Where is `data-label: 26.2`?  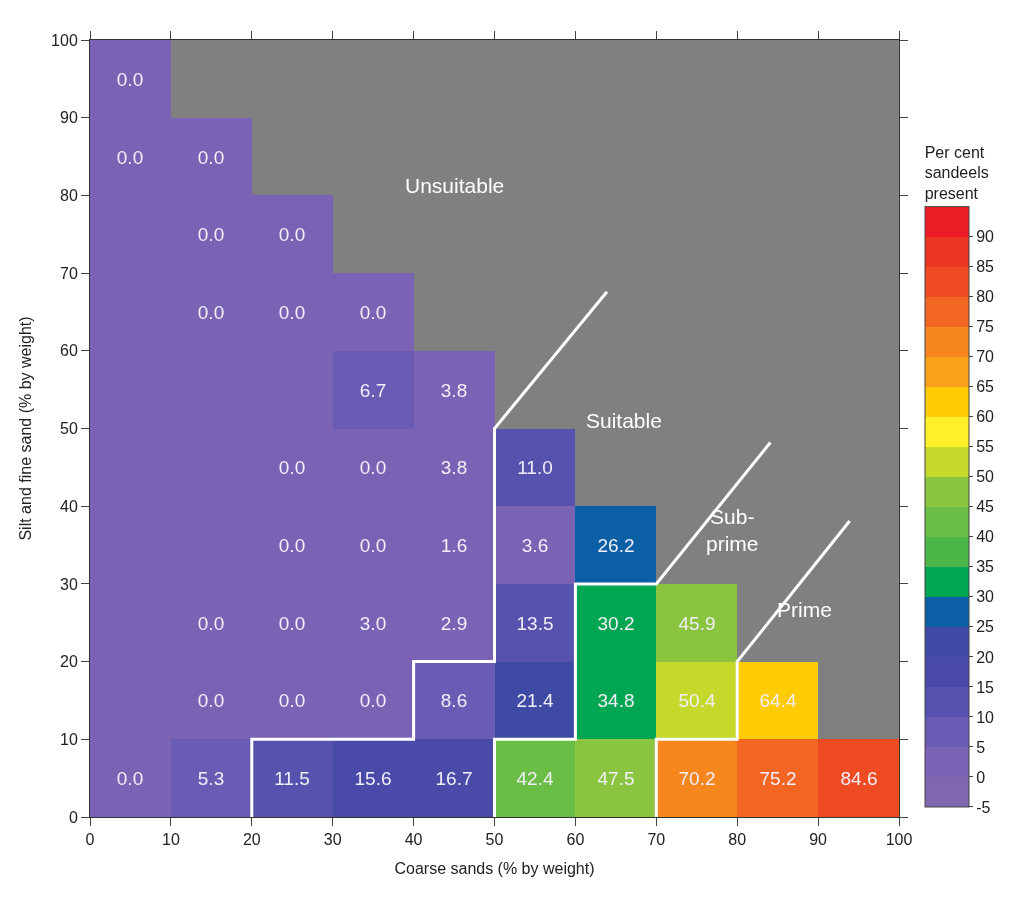
data-label: 26.2 is located at coordinates (616, 545).